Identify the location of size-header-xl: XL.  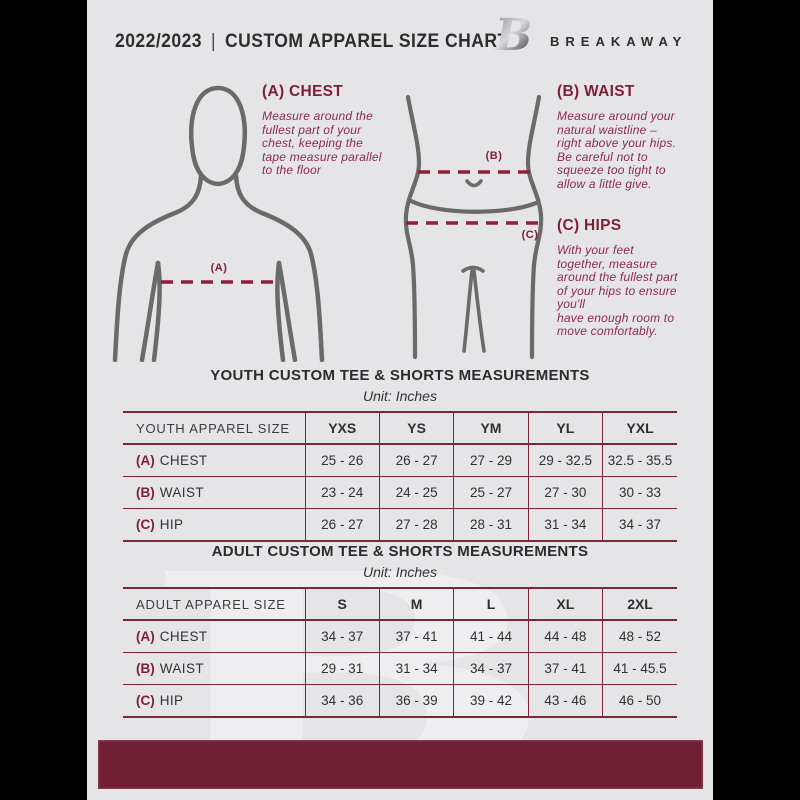
(565, 604).